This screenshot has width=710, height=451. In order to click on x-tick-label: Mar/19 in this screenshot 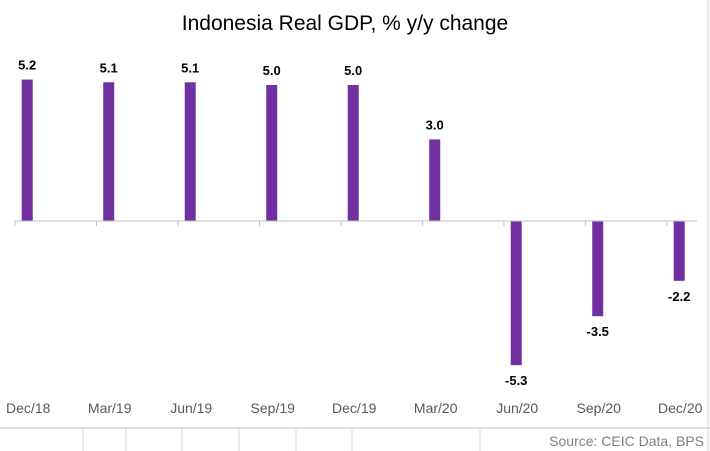, I will do `click(110, 408)`.